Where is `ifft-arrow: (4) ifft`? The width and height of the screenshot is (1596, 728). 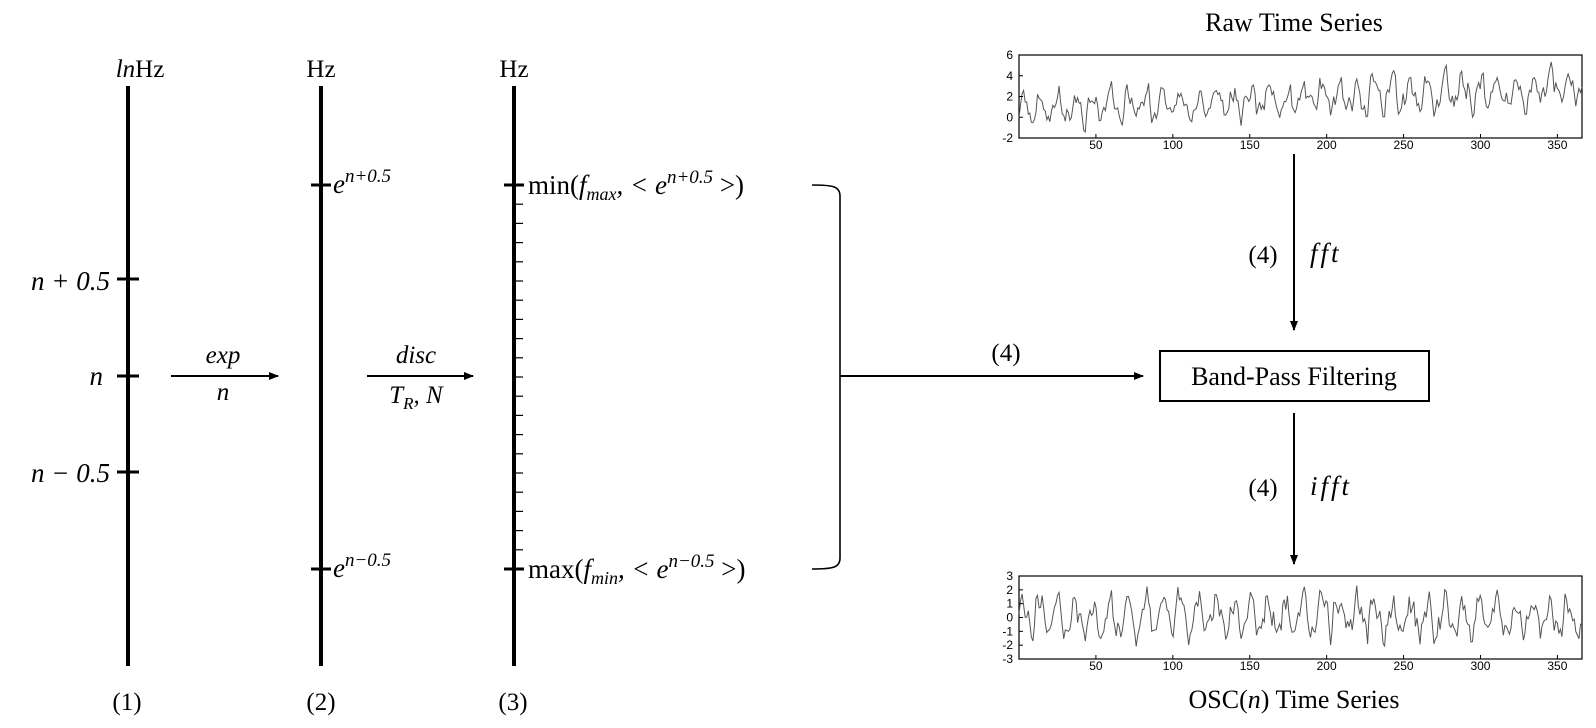 ifft-arrow: (4) ifft is located at coordinates (1300, 489).